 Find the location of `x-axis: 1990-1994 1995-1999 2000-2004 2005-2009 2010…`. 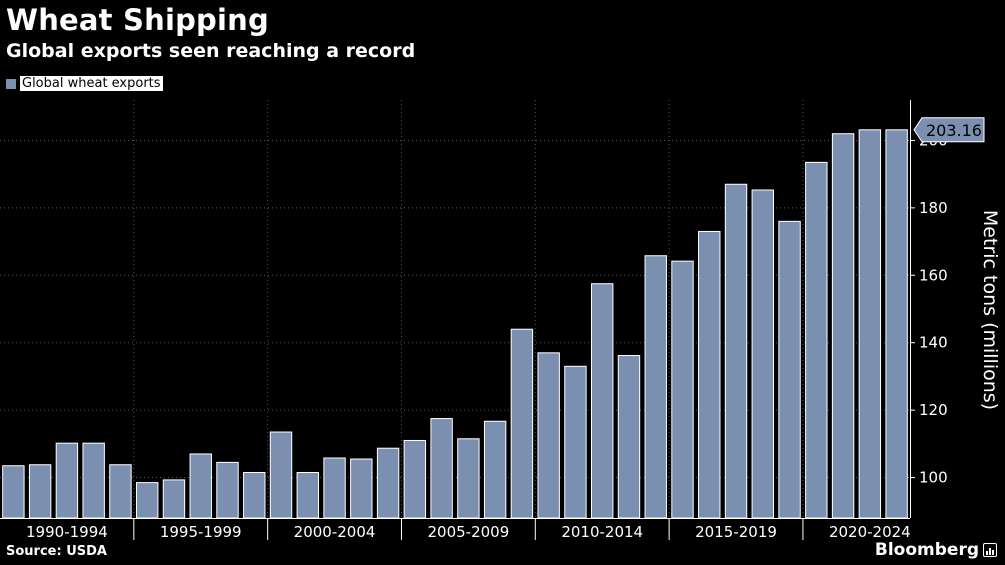

x-axis: 1990-1994 1995-1999 2000-2004 2005-2009 2010… is located at coordinates (455, 529).